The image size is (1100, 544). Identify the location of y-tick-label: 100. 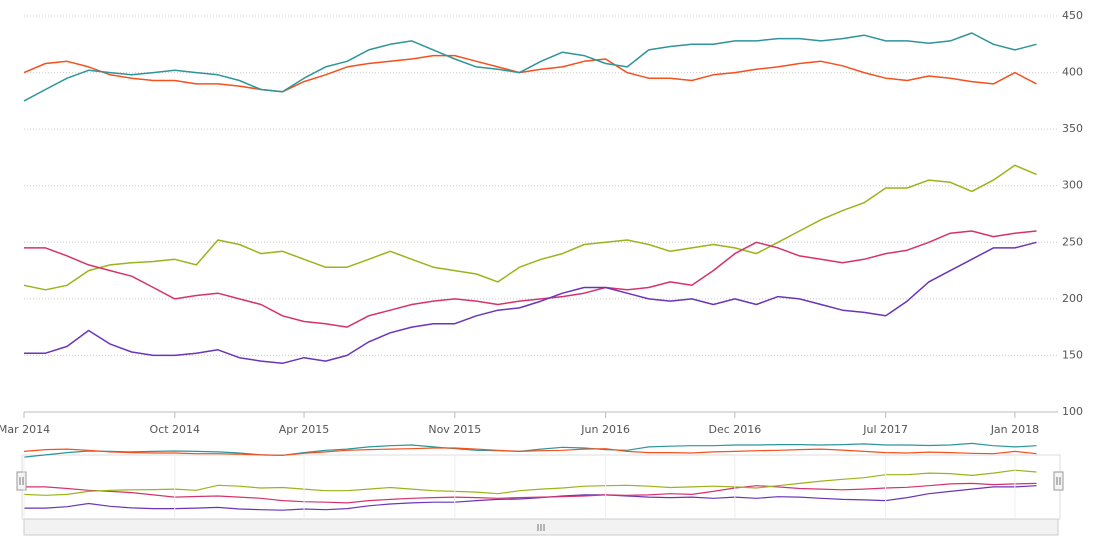
(1072, 411).